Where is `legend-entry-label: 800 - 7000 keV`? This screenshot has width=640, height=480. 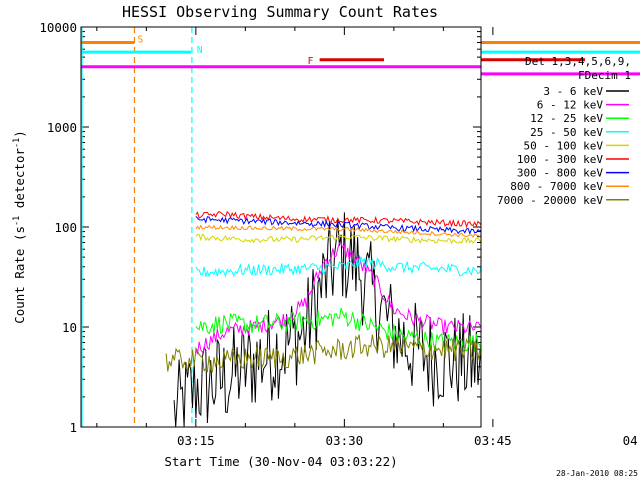 legend-entry-label: 800 - 7000 keV is located at coordinates (556, 186).